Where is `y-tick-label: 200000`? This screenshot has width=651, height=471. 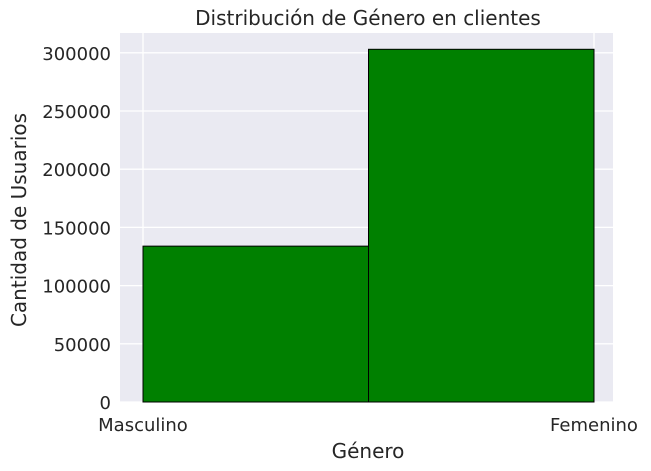 y-tick-label: 200000 is located at coordinates (76, 170).